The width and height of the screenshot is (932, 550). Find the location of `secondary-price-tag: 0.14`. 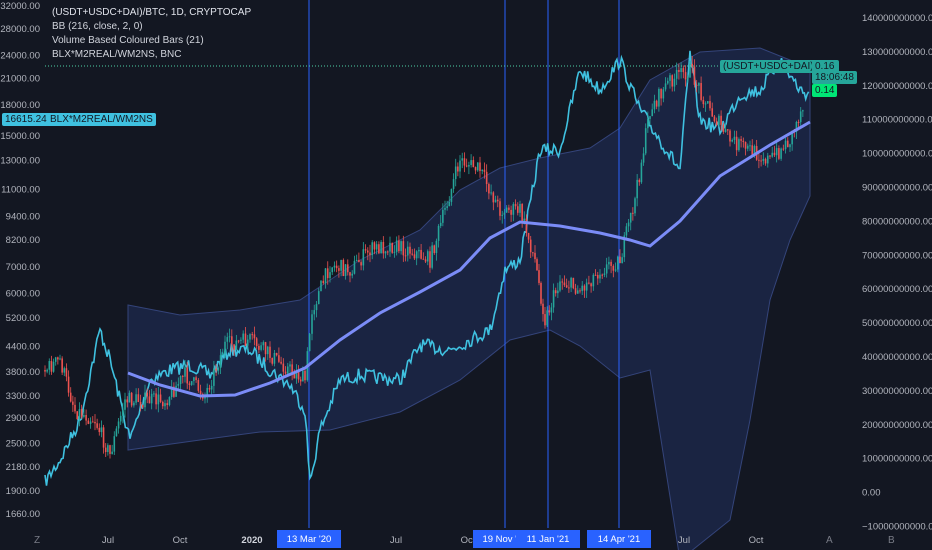

secondary-price-tag: 0.14 is located at coordinates (825, 90).